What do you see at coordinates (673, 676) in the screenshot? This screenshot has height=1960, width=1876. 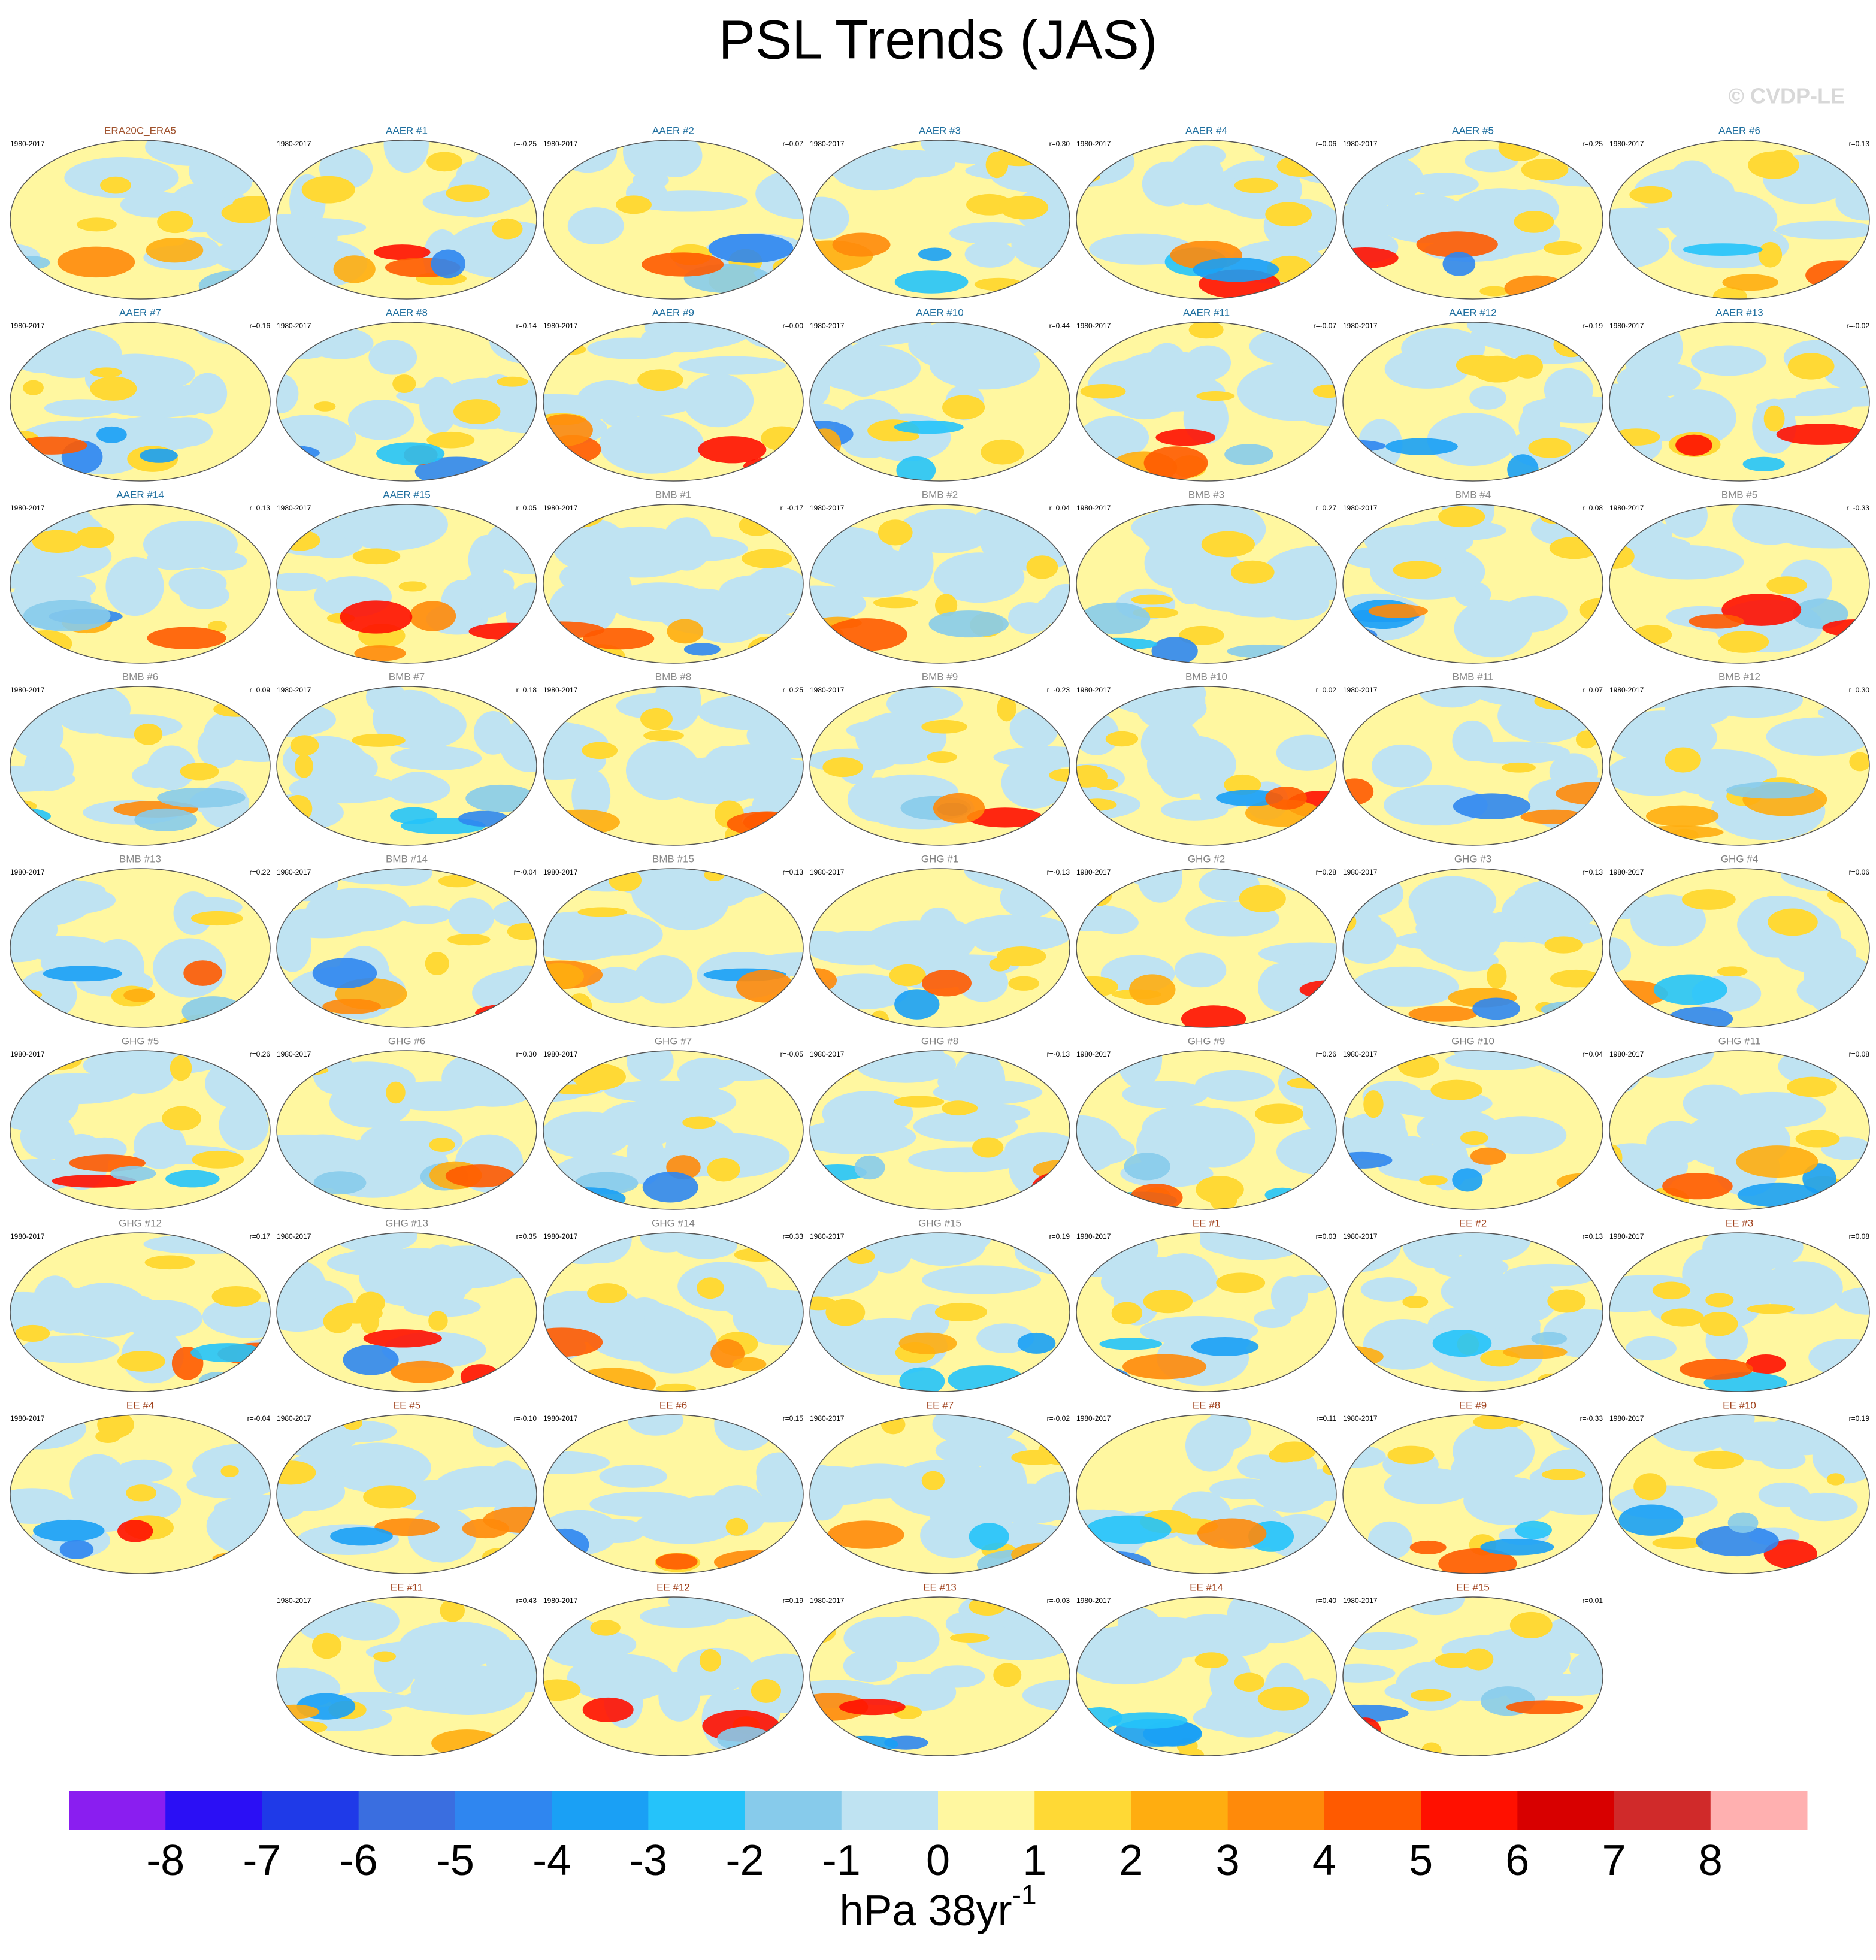 I see `panel-title: BMB #8` at bounding box center [673, 676].